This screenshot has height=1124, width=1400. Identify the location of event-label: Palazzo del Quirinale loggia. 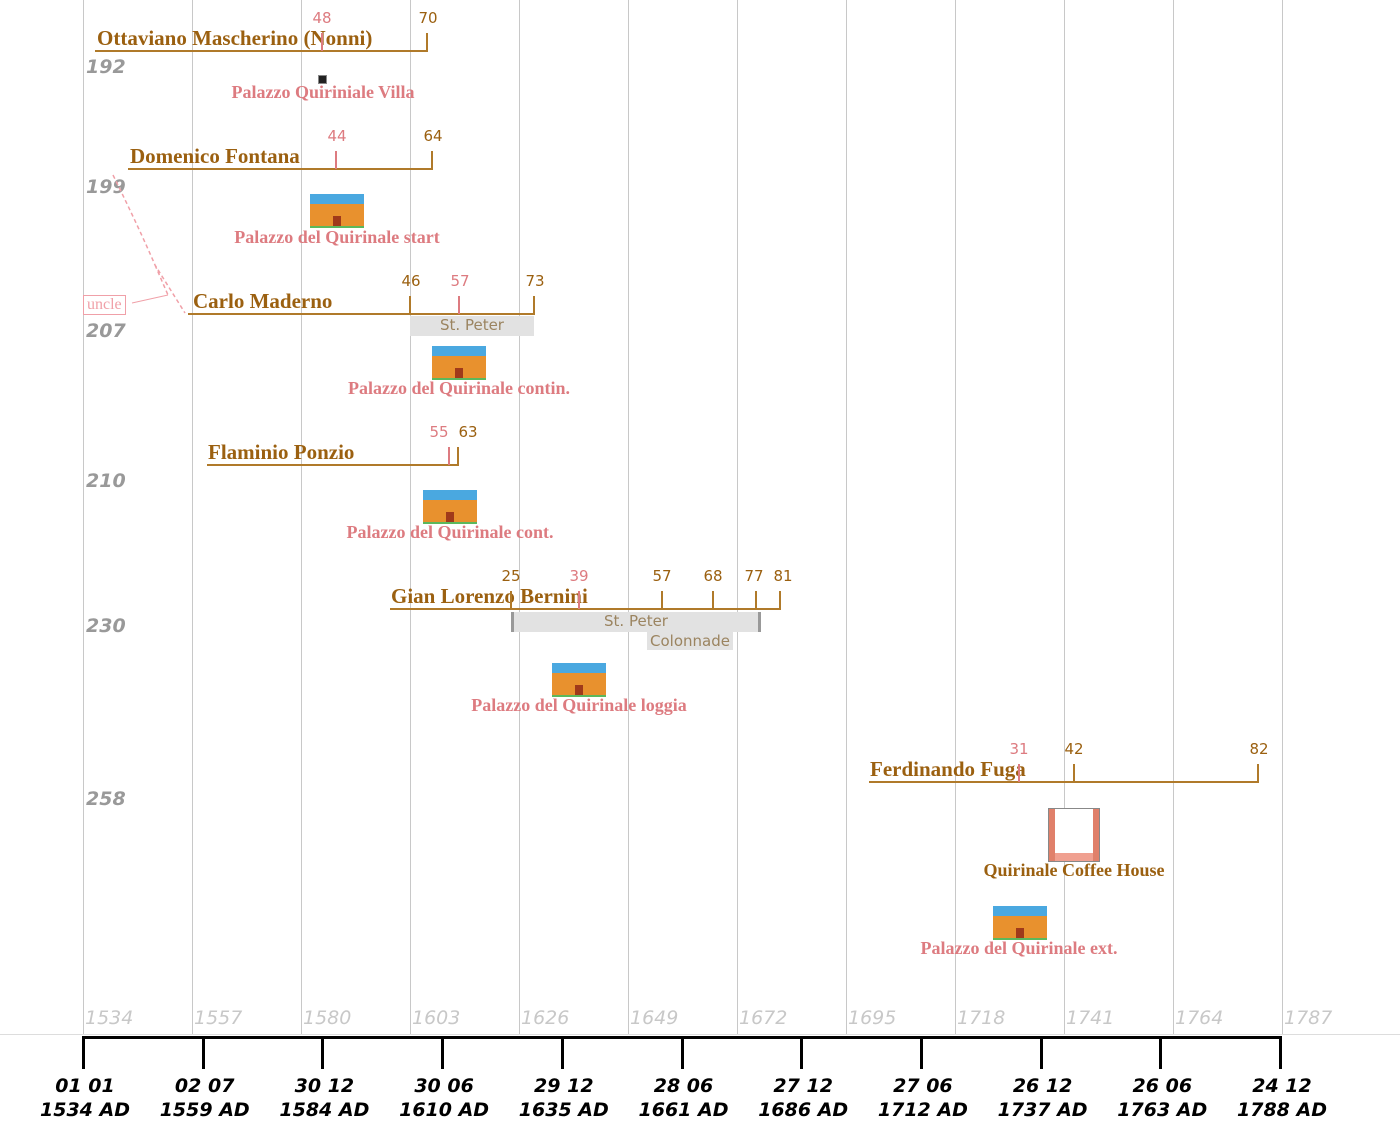
(579, 705).